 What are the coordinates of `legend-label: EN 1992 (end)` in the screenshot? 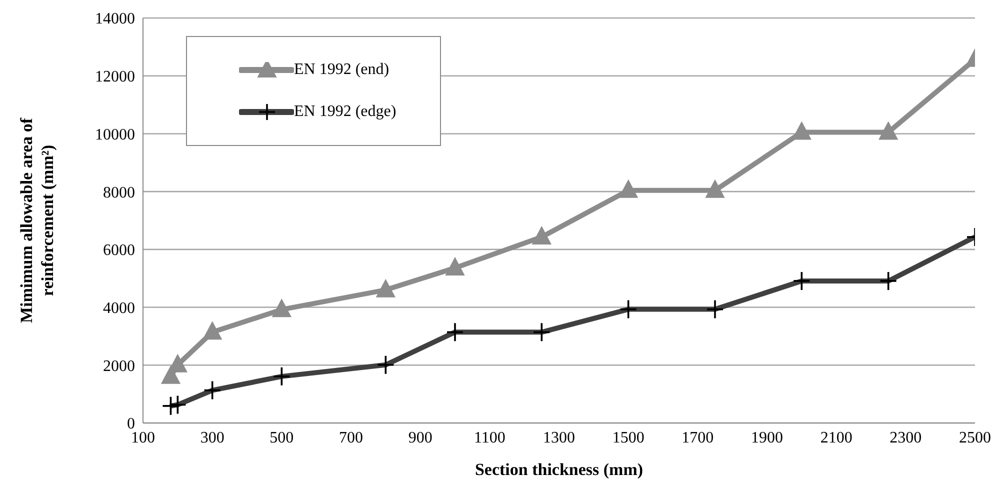 It's located at (342, 70).